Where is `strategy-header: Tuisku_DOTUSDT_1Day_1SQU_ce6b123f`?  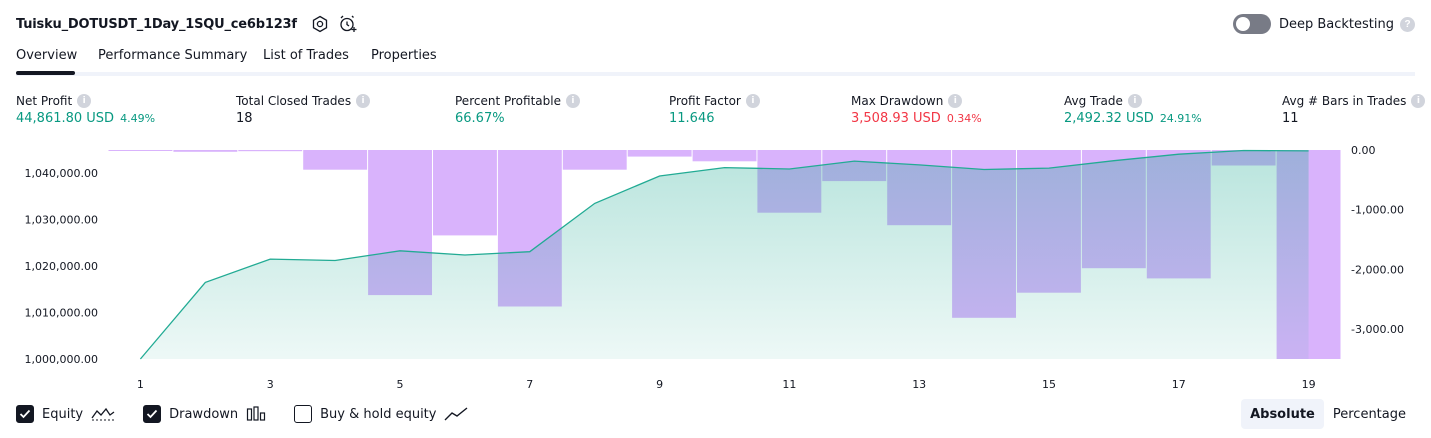
strategy-header: Tuisku_DOTUSDT_1Day_1SQU_ce6b123f is located at coordinates (187, 24).